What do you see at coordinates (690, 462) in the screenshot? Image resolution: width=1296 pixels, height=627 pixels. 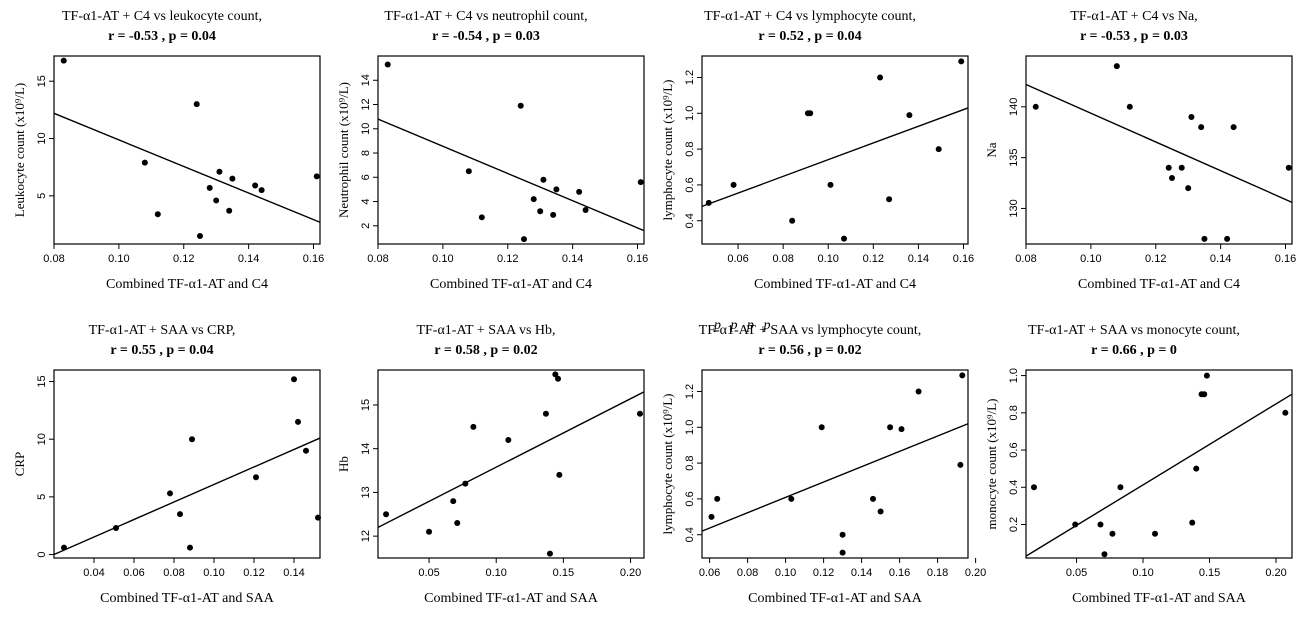 I see `y-tick-label: 0.8` at bounding box center [690, 462].